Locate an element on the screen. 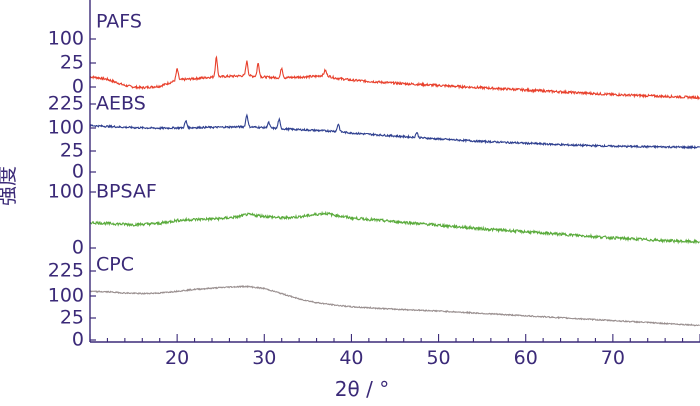  series-line-cpc is located at coordinates (395, 305).